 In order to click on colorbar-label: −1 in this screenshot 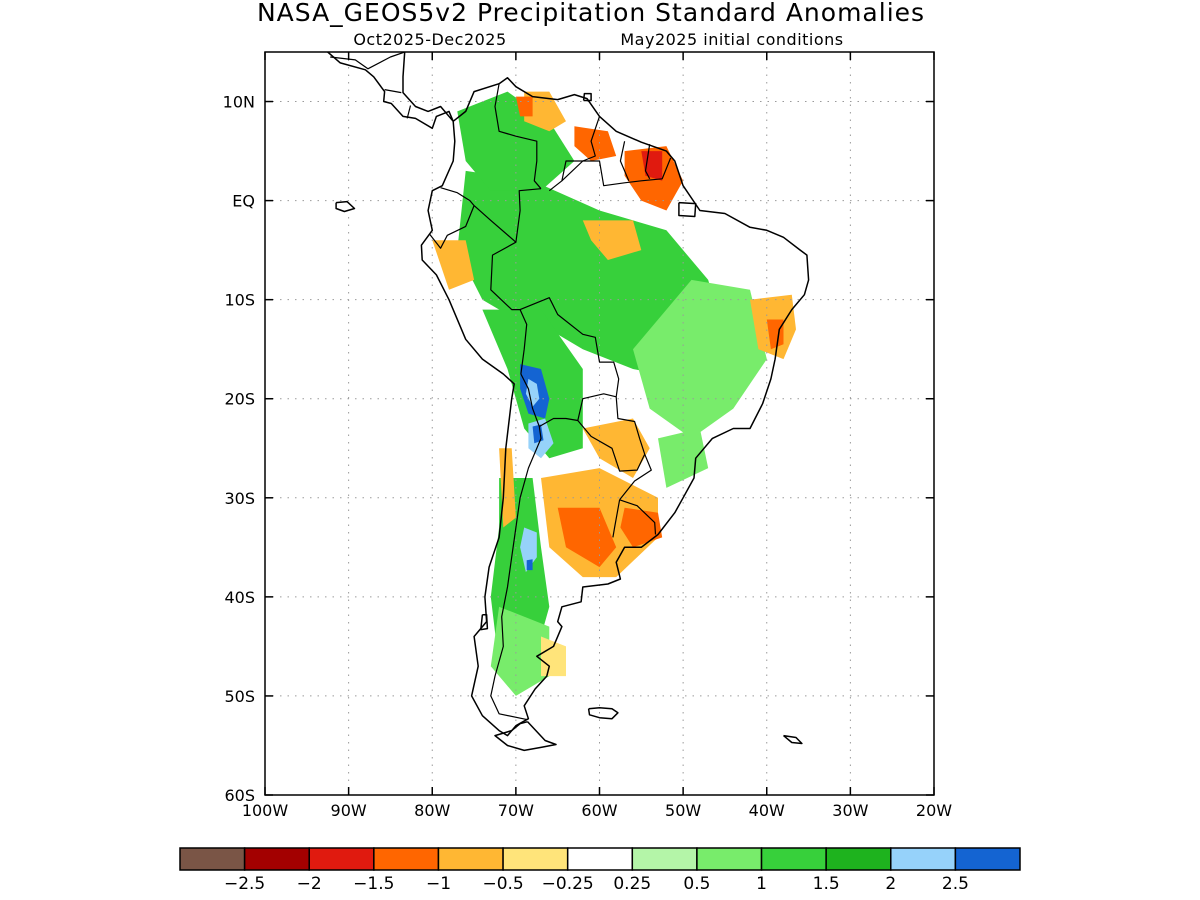, I will do `click(438, 884)`.